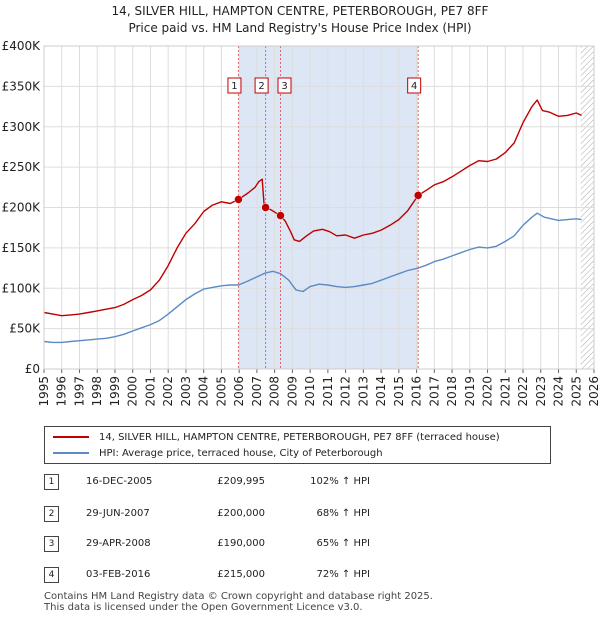  I want to click on x-tick-label: 1995, so click(44, 391).